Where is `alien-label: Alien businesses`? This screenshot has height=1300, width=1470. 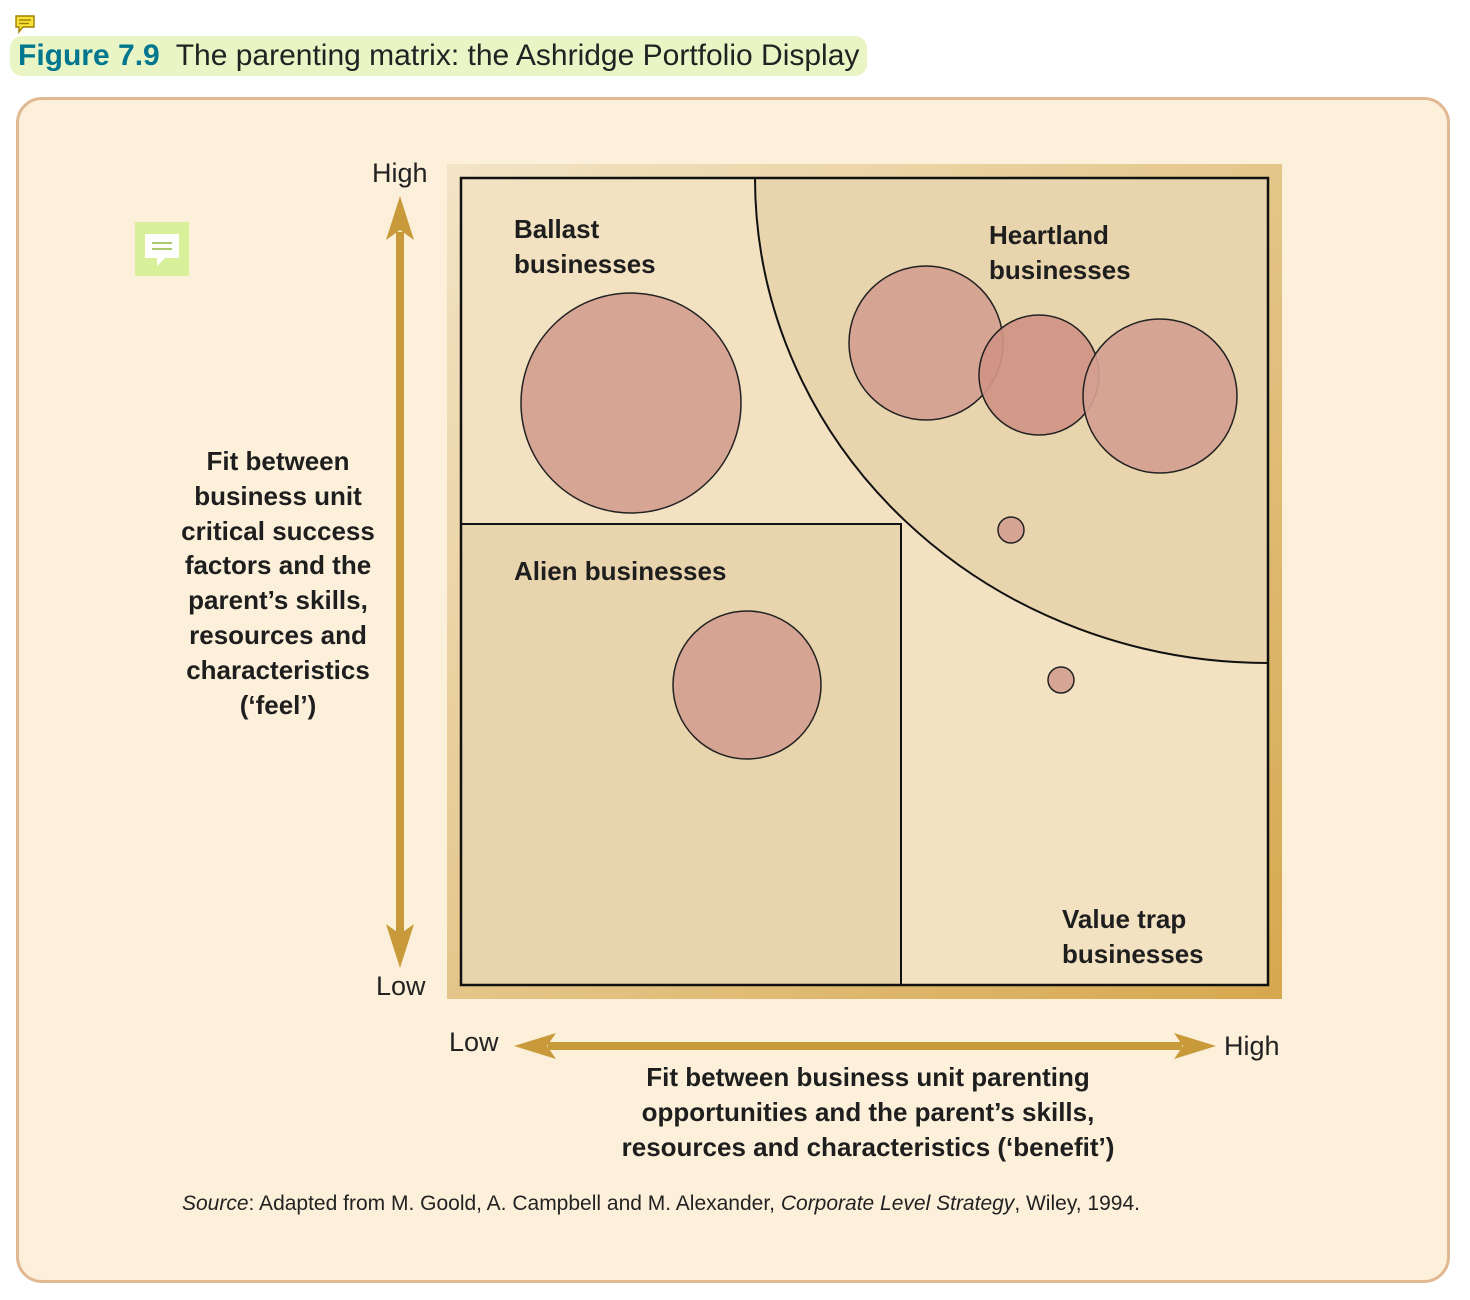
alien-label: Alien businesses is located at coordinates (620, 571).